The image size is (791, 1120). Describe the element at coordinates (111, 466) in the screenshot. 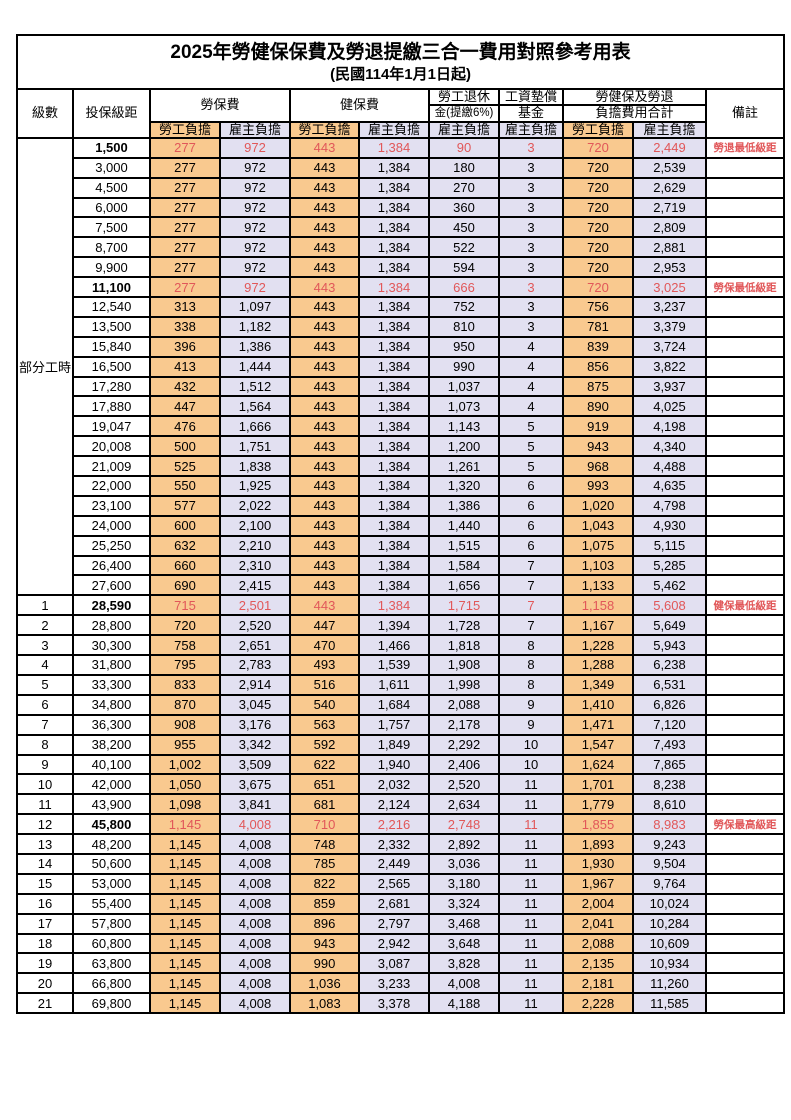

I see `bracket-cell: 21,009` at that location.